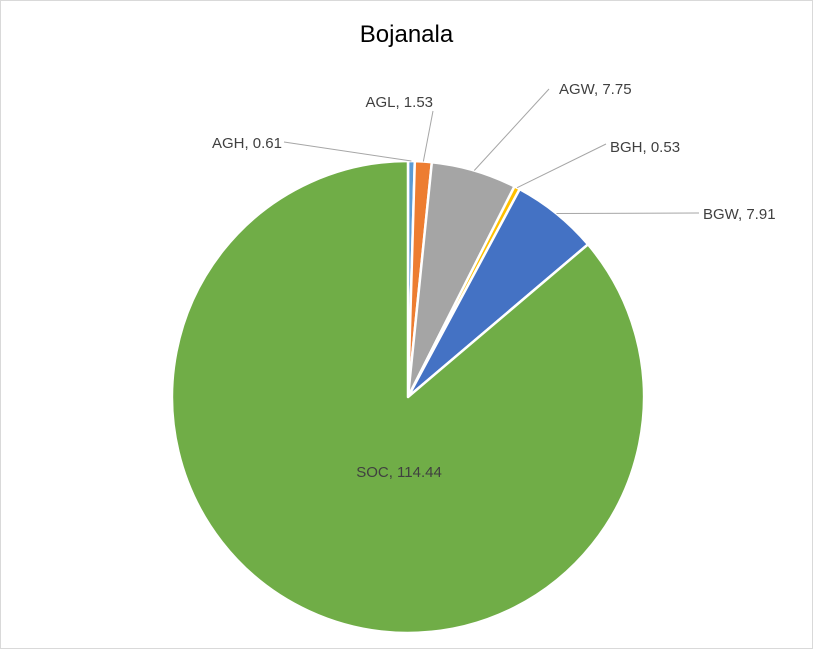 The height and width of the screenshot is (649, 813). Describe the element at coordinates (247, 143) in the screenshot. I see `data-label-agh: AGH, 0.61` at that location.